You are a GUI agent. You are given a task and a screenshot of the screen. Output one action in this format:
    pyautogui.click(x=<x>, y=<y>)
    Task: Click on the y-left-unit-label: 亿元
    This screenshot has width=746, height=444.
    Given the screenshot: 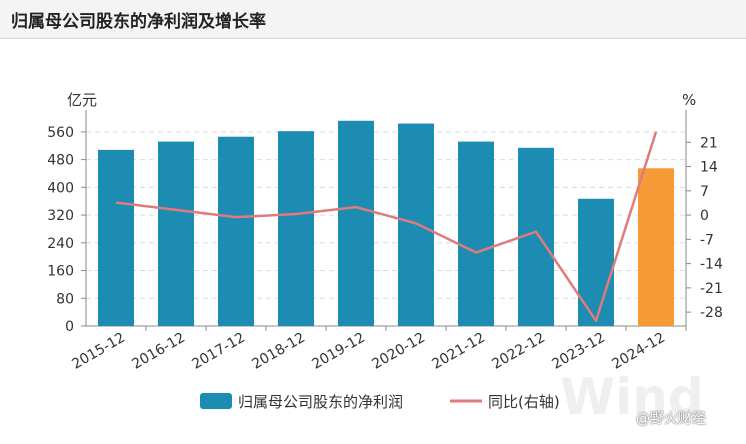 What is the action you would take?
    pyautogui.click(x=82, y=100)
    